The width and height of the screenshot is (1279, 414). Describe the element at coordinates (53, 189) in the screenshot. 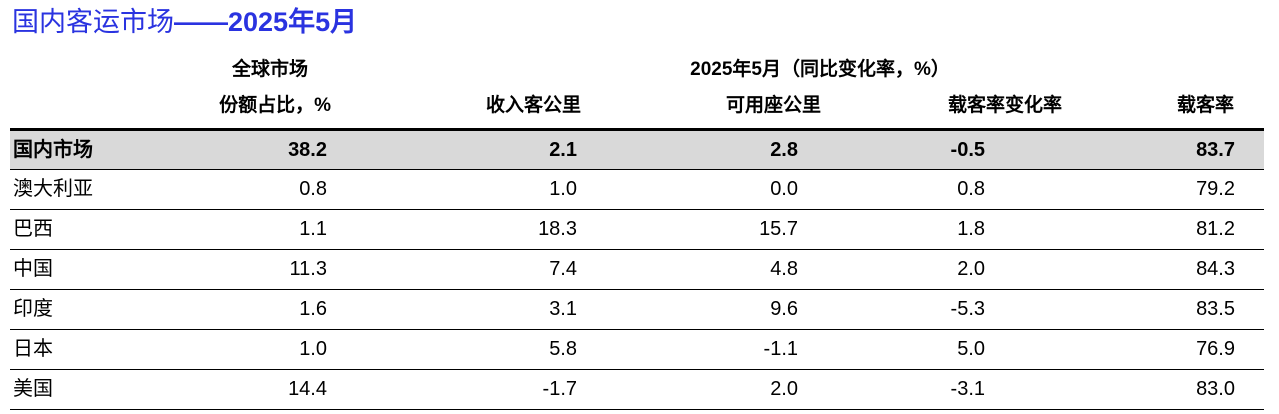

I see `cell-name: 澳大利亚` at that location.